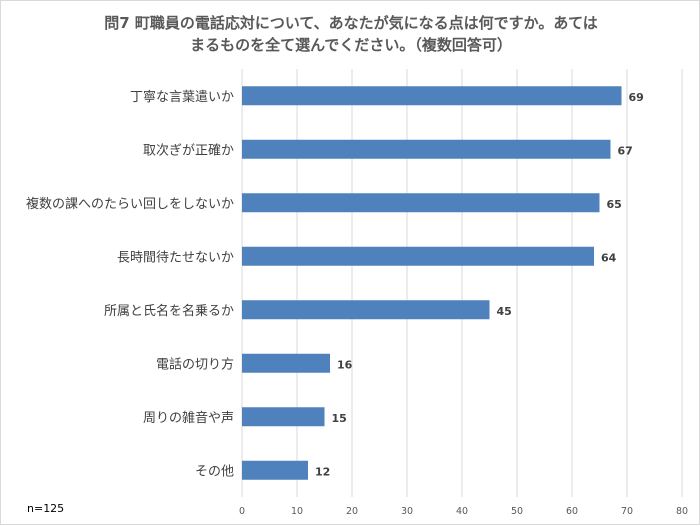 The image size is (700, 526). What do you see at coordinates (517, 511) in the screenshot?
I see `x-tick-label-5: 50` at bounding box center [517, 511].